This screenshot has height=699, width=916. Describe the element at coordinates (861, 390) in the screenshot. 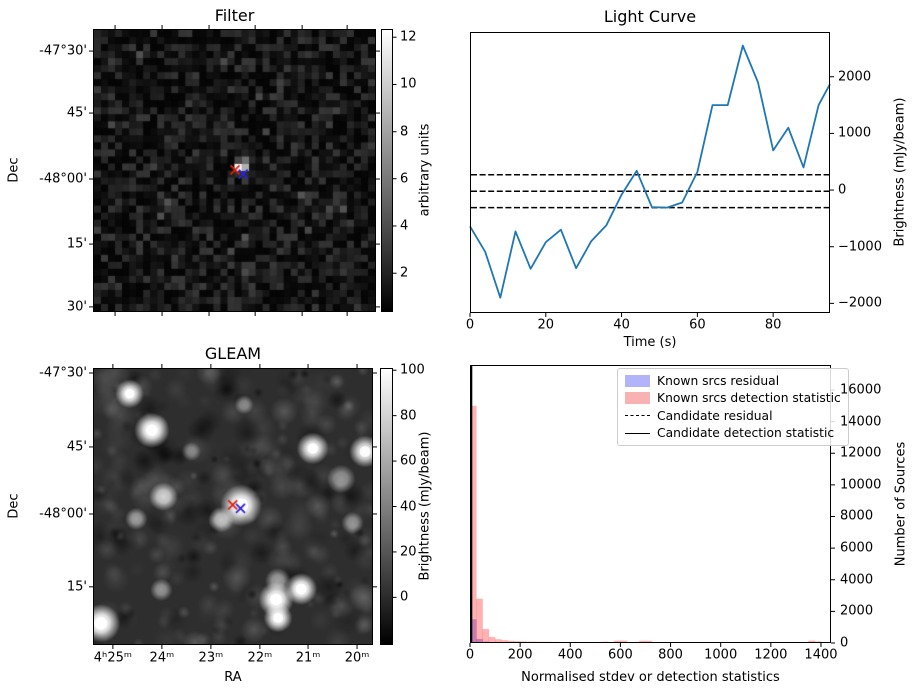

I see `hist-y-tick-label: 16000` at that location.